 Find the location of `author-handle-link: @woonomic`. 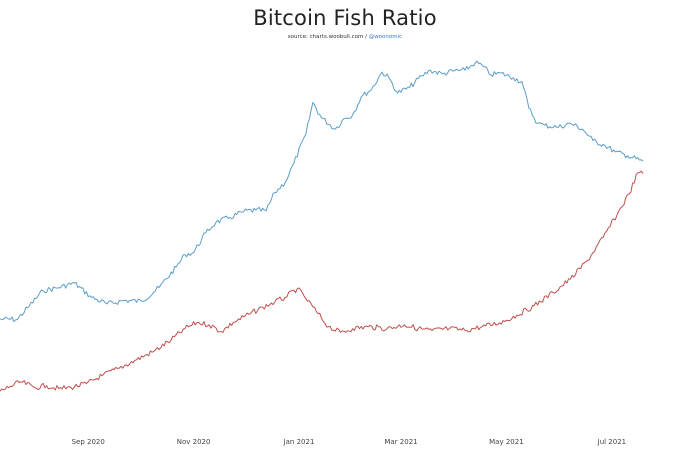

author-handle-link: @woonomic is located at coordinates (385, 37).